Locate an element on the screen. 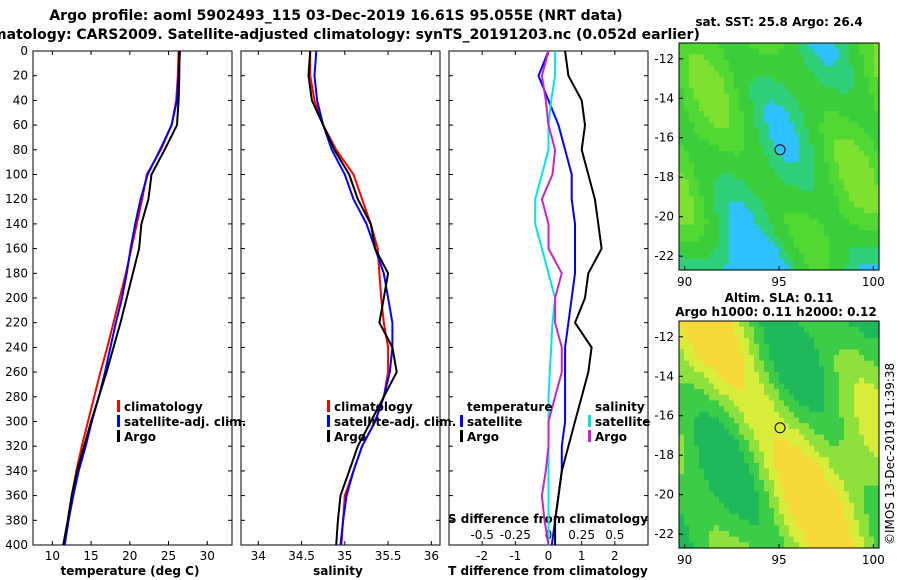  legend-swatch-s-argo is located at coordinates (589, 436).